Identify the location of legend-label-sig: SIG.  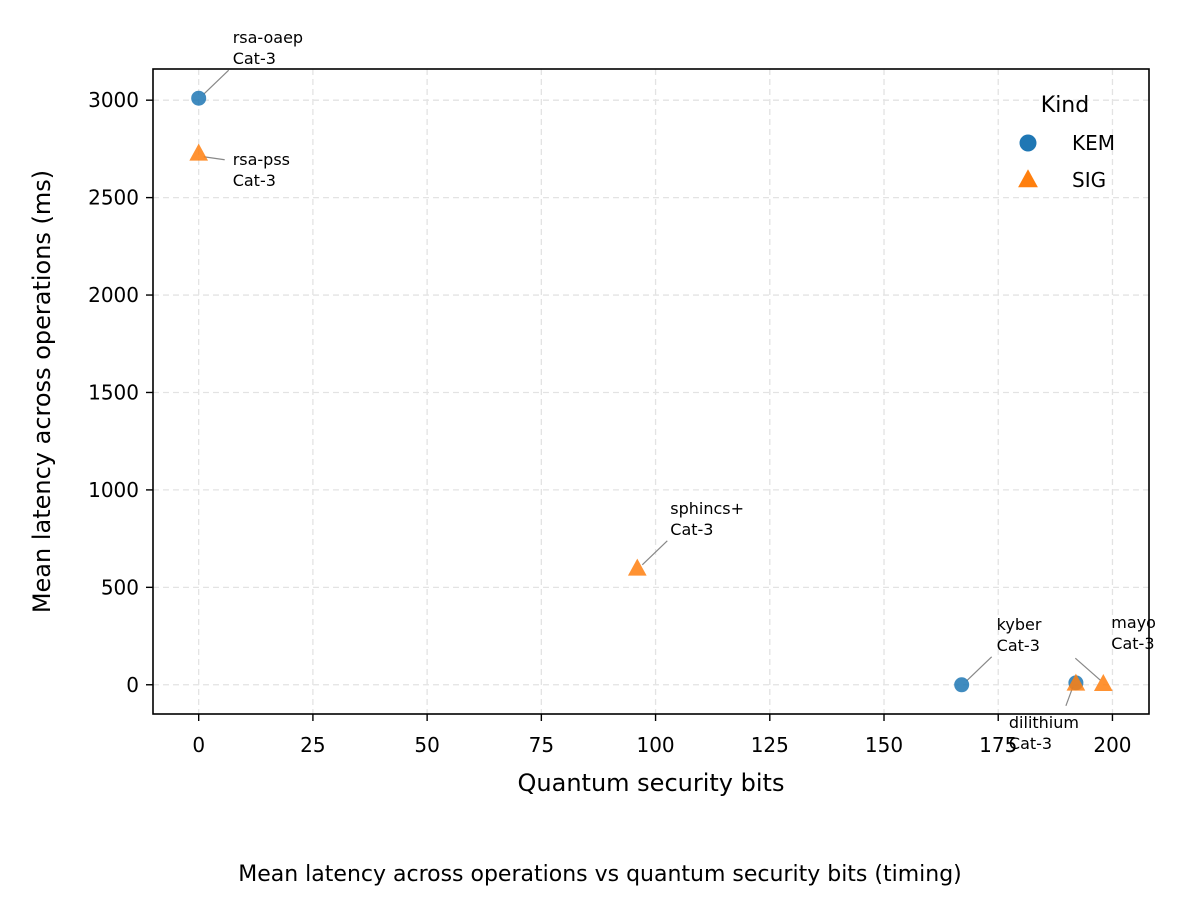
(1089, 180).